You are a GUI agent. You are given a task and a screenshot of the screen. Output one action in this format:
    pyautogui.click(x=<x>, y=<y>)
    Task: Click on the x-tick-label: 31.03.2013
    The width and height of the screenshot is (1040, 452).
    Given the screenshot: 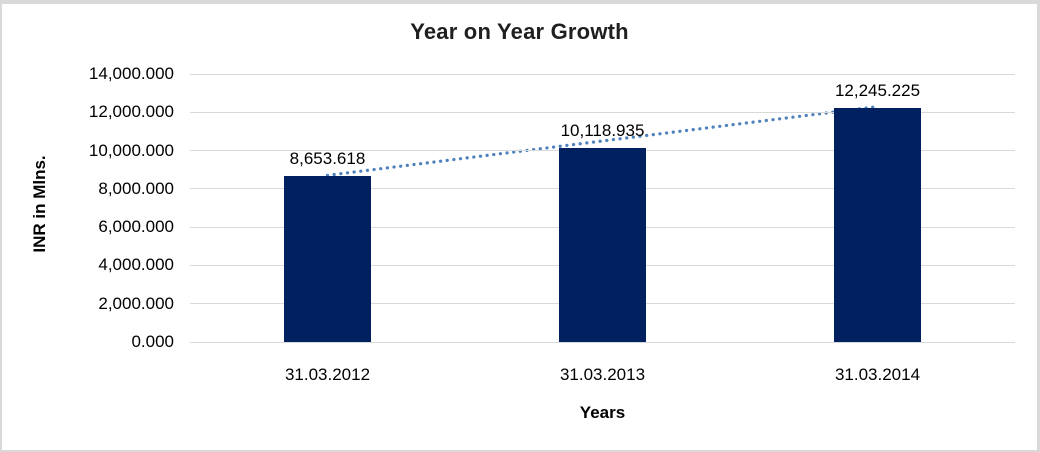 What is the action you would take?
    pyautogui.click(x=602, y=374)
    